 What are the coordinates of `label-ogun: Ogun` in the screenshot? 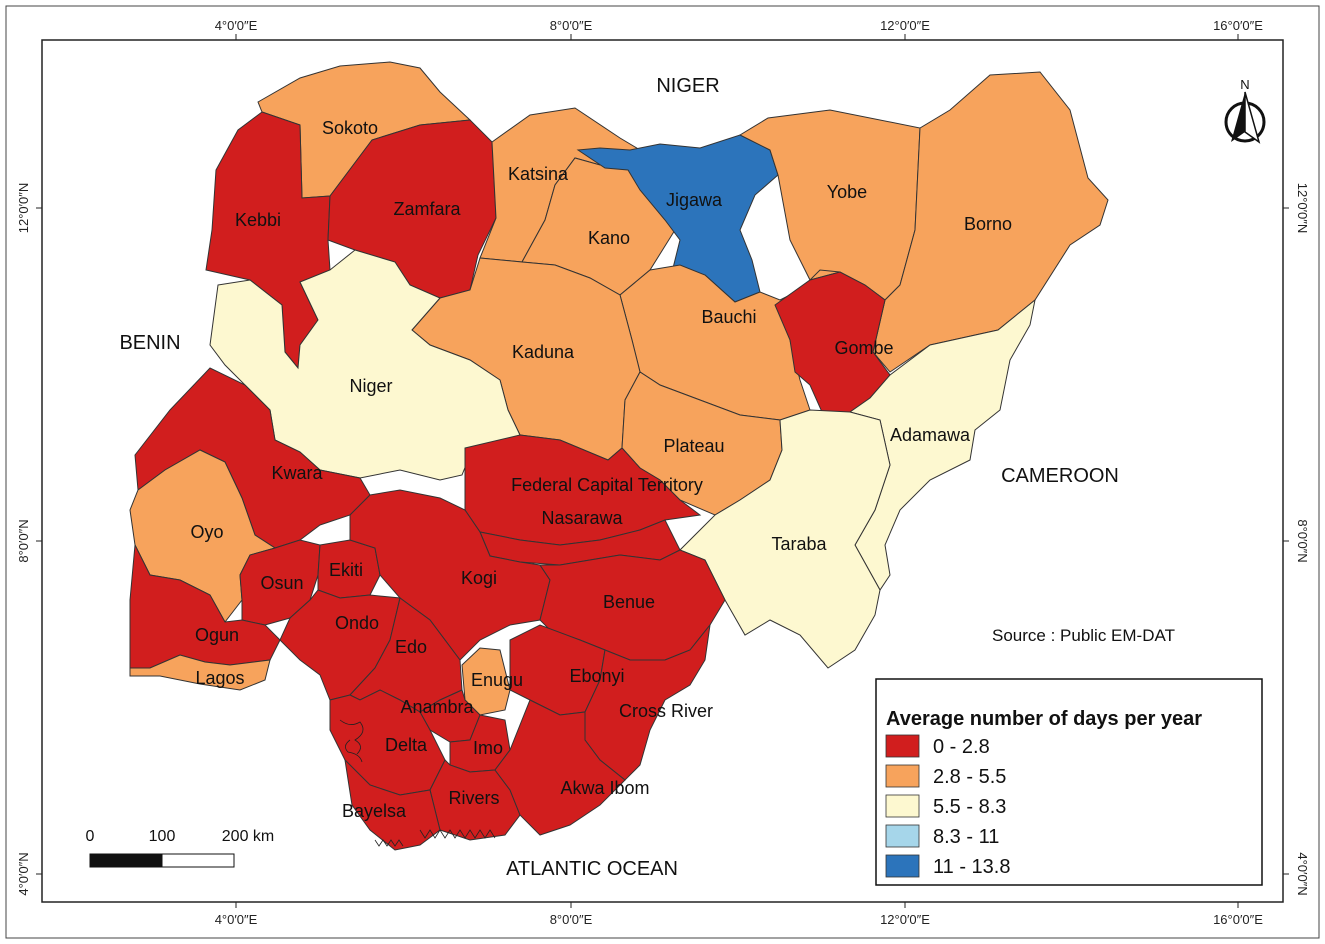 It's located at (217, 635).